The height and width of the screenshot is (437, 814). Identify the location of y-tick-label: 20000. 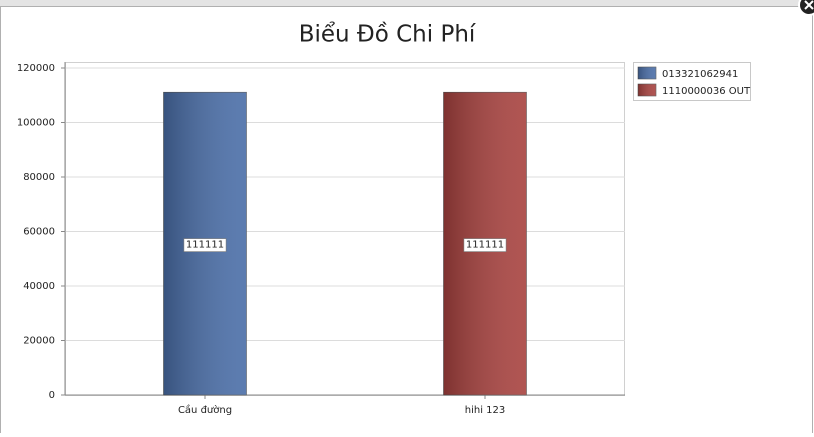
(39, 341).